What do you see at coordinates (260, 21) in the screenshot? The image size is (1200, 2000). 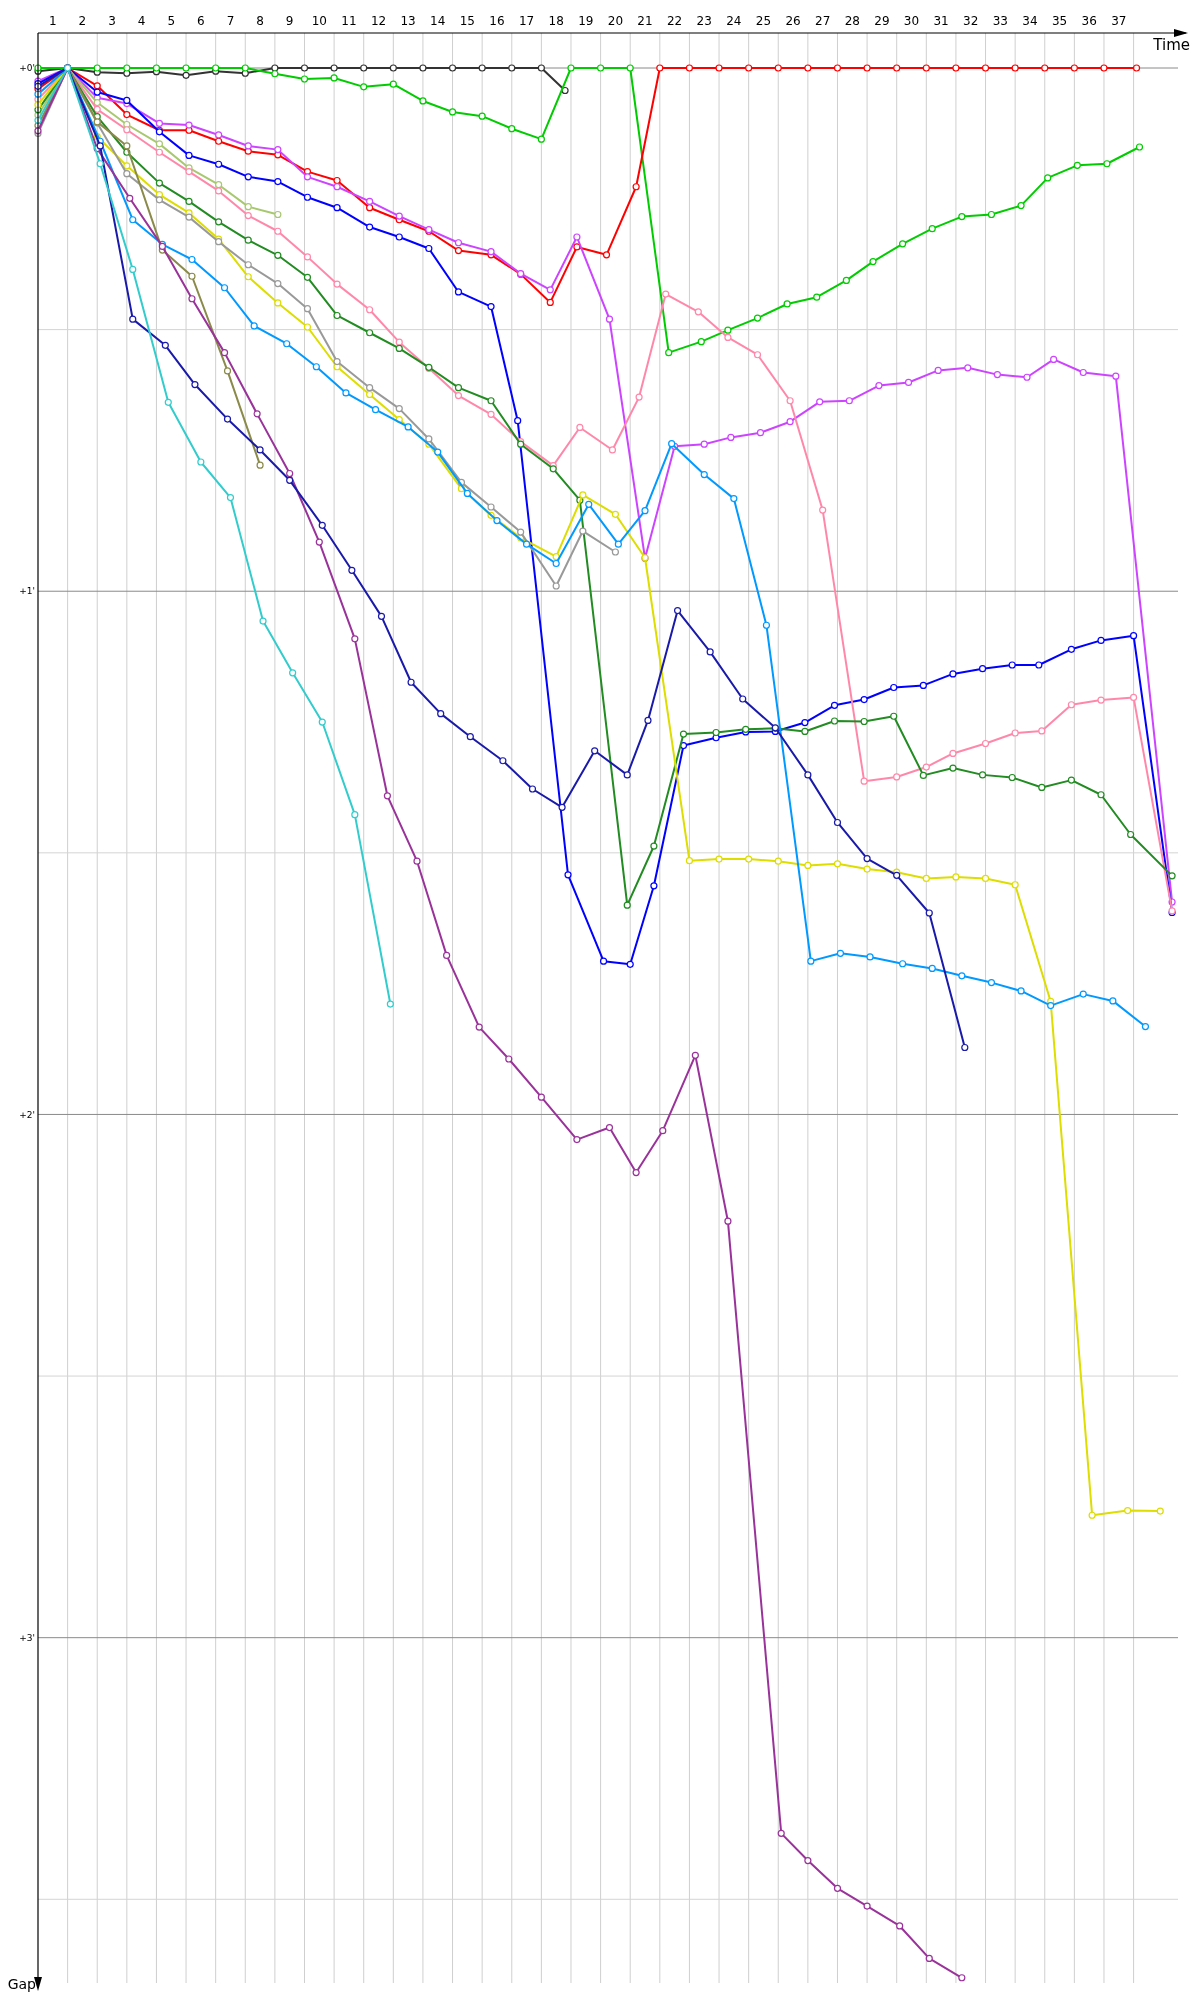 I see `x-tick-label: 8` at bounding box center [260, 21].